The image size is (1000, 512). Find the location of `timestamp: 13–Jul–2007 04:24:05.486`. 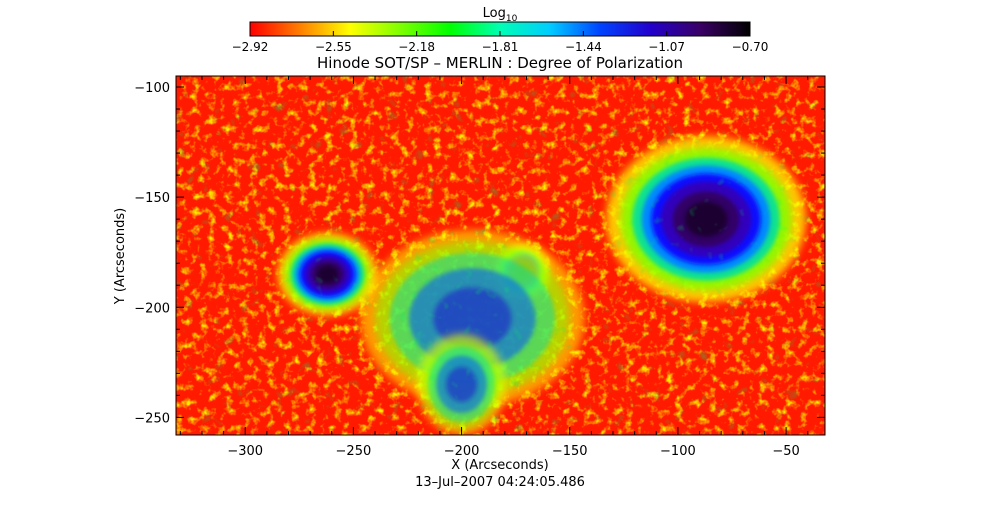

timestamp: 13–Jul–2007 04:24:05.486 is located at coordinates (500, 482).